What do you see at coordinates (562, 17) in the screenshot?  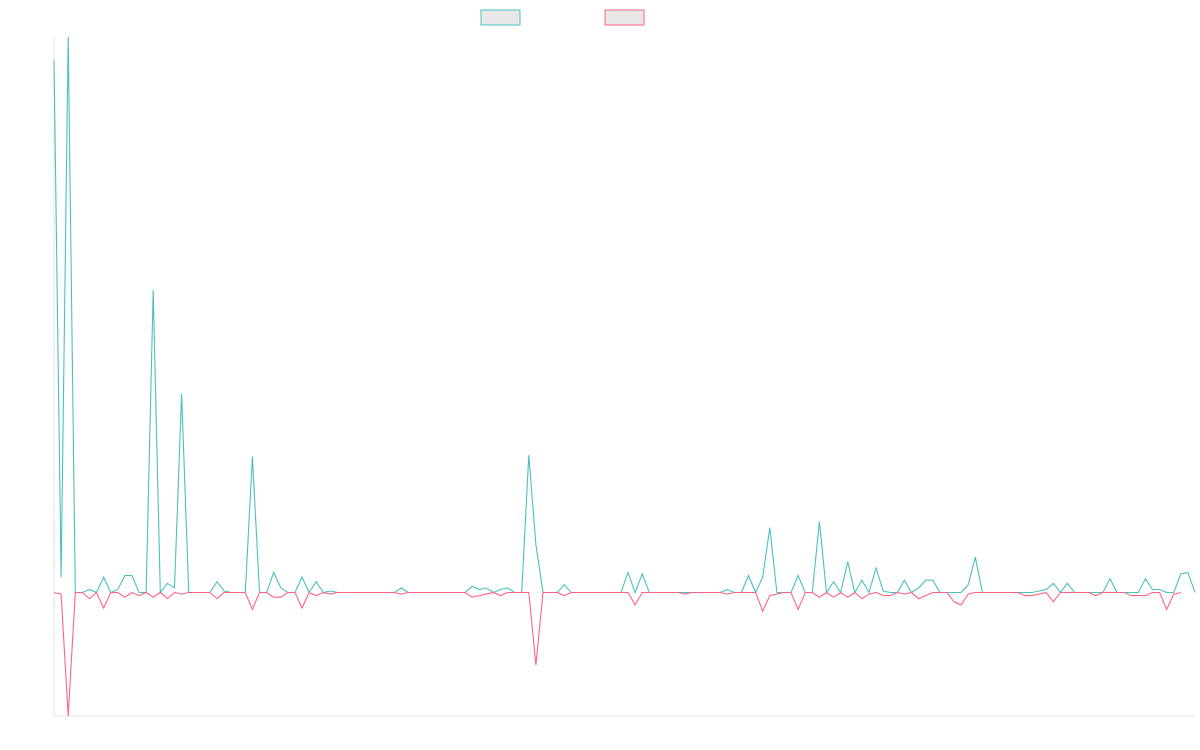 I see `legend` at bounding box center [562, 17].